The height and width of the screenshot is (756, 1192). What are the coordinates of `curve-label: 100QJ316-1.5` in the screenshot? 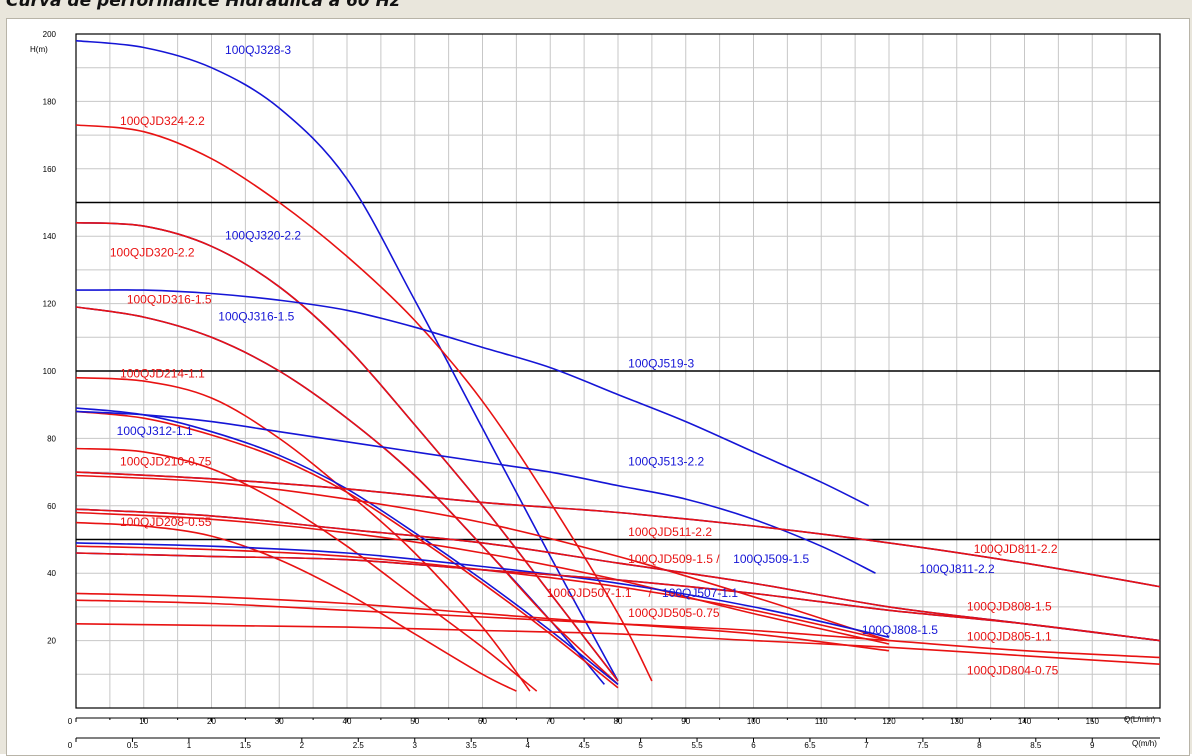 It's located at (256, 316).